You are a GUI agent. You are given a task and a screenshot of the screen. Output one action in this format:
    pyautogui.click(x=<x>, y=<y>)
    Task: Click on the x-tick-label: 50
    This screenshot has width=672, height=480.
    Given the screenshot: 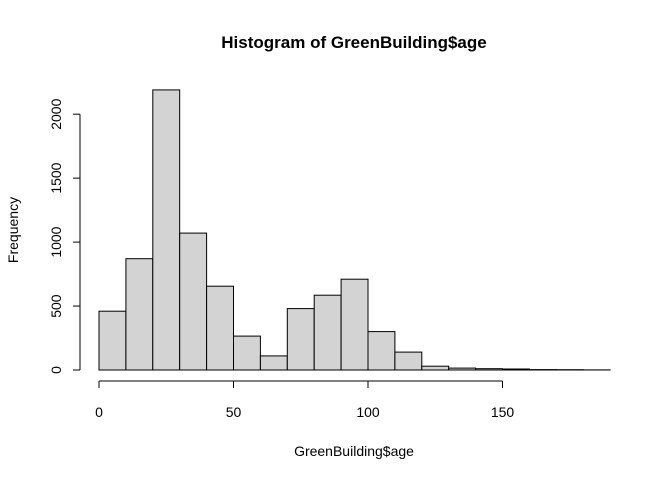 What is the action you would take?
    pyautogui.click(x=234, y=412)
    